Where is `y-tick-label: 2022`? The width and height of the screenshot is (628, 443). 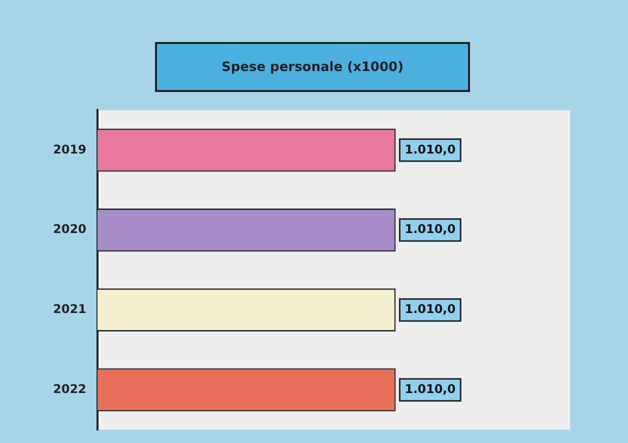
y-tick-label: 2022 is located at coordinates (69, 389).